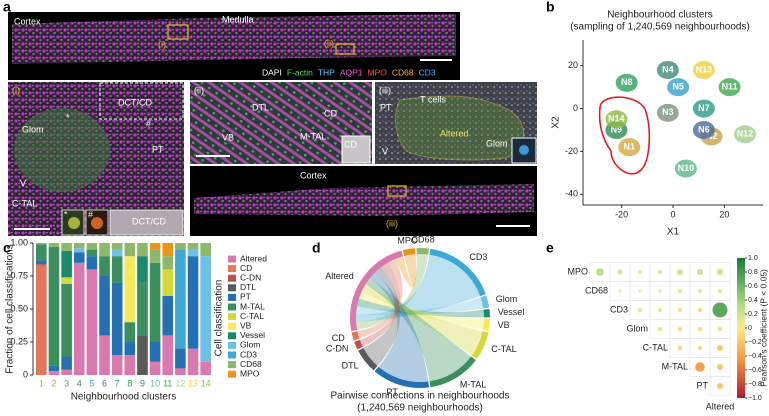 The image size is (769, 416). What do you see at coordinates (19, 275) in the screenshot?
I see `y-tick-label: 0.75` at bounding box center [19, 275].